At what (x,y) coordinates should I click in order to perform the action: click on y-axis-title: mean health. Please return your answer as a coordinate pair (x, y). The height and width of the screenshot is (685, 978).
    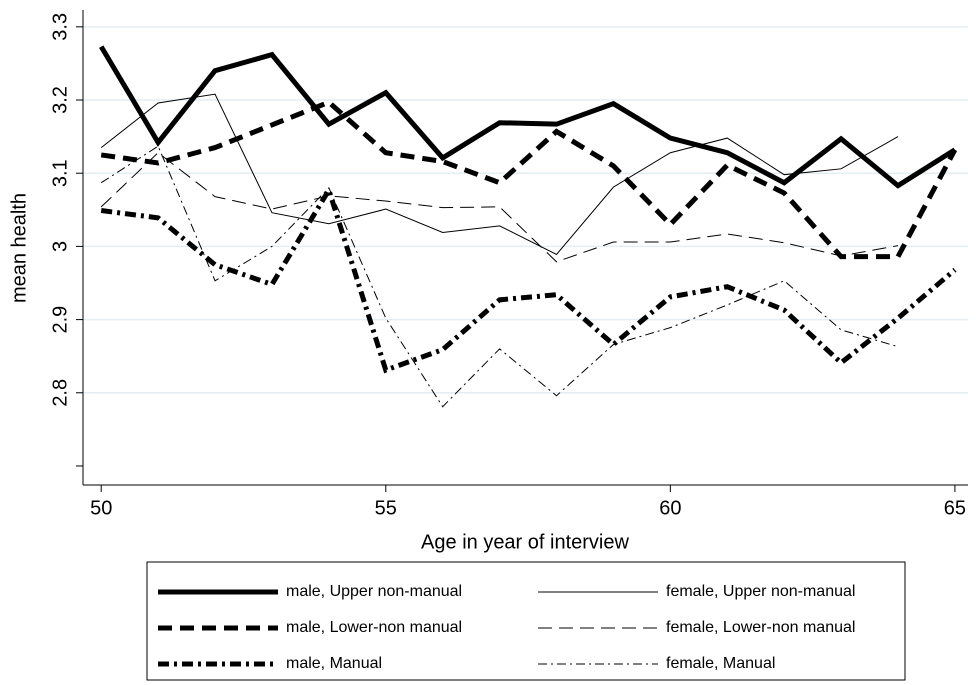
    Looking at the image, I should click on (19, 248).